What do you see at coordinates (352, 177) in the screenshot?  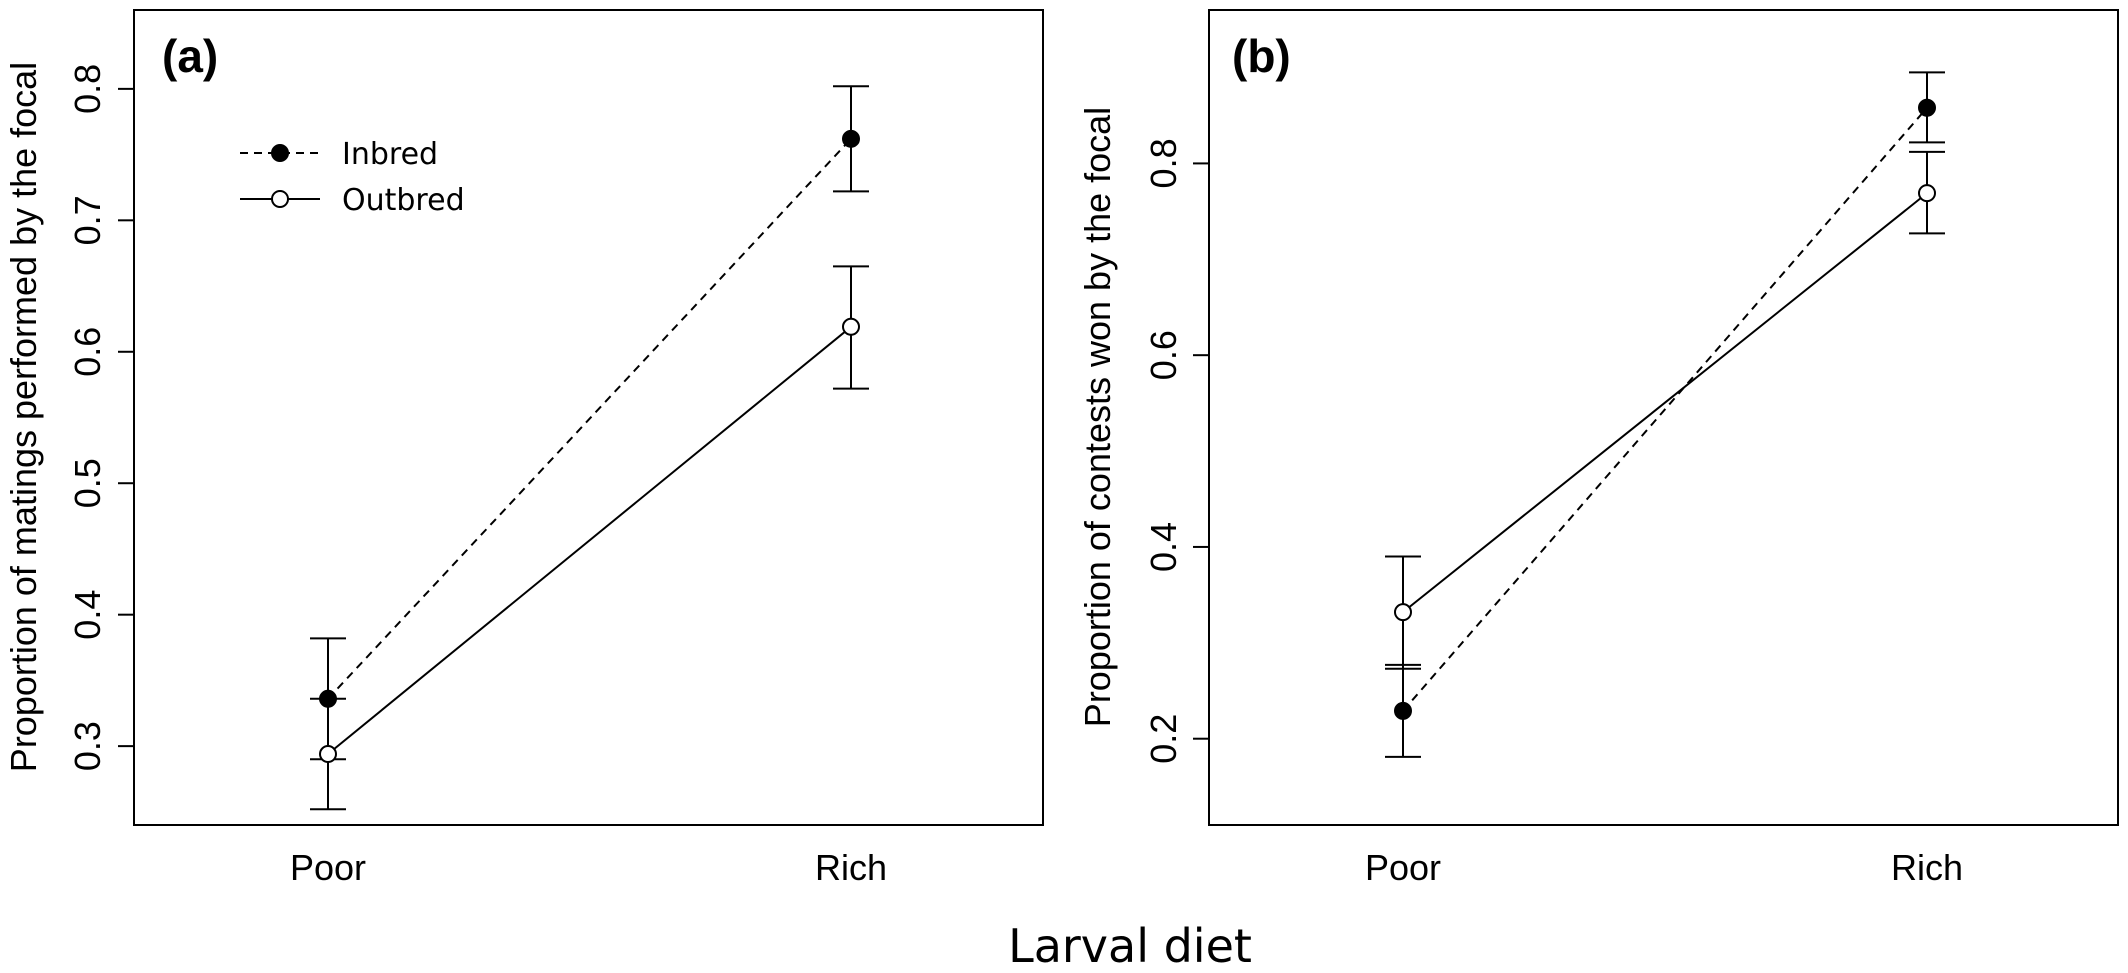 I see `legend: Inbred Outbred` at bounding box center [352, 177].